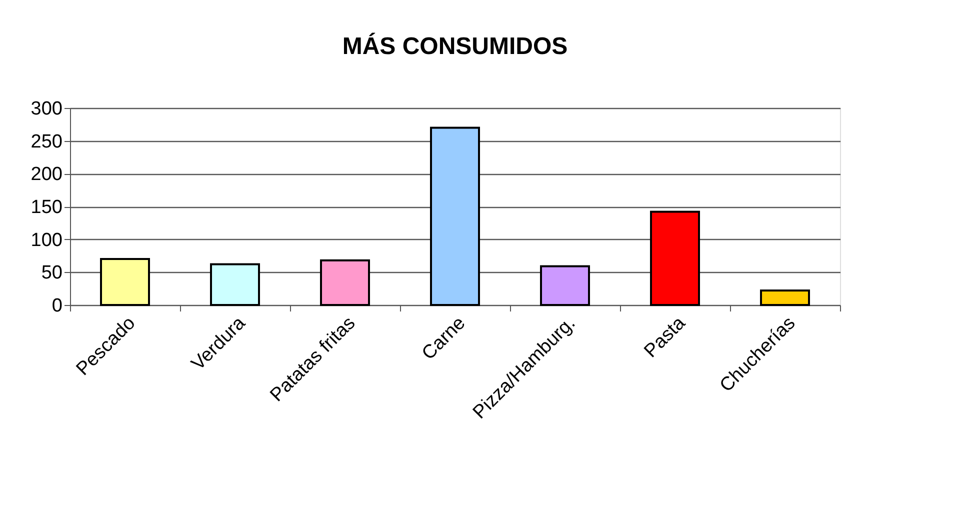  What do you see at coordinates (57, 306) in the screenshot?
I see `y-tick-label: 0` at bounding box center [57, 306].